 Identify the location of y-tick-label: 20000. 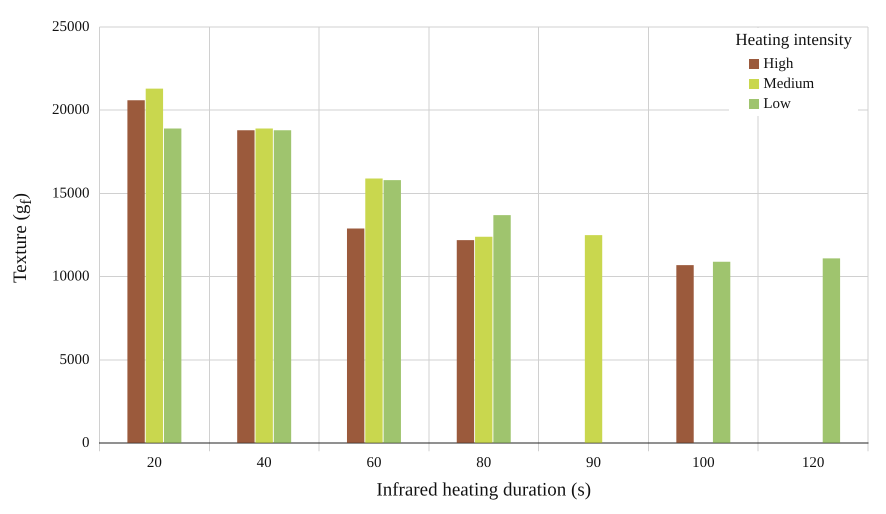
(71, 110).